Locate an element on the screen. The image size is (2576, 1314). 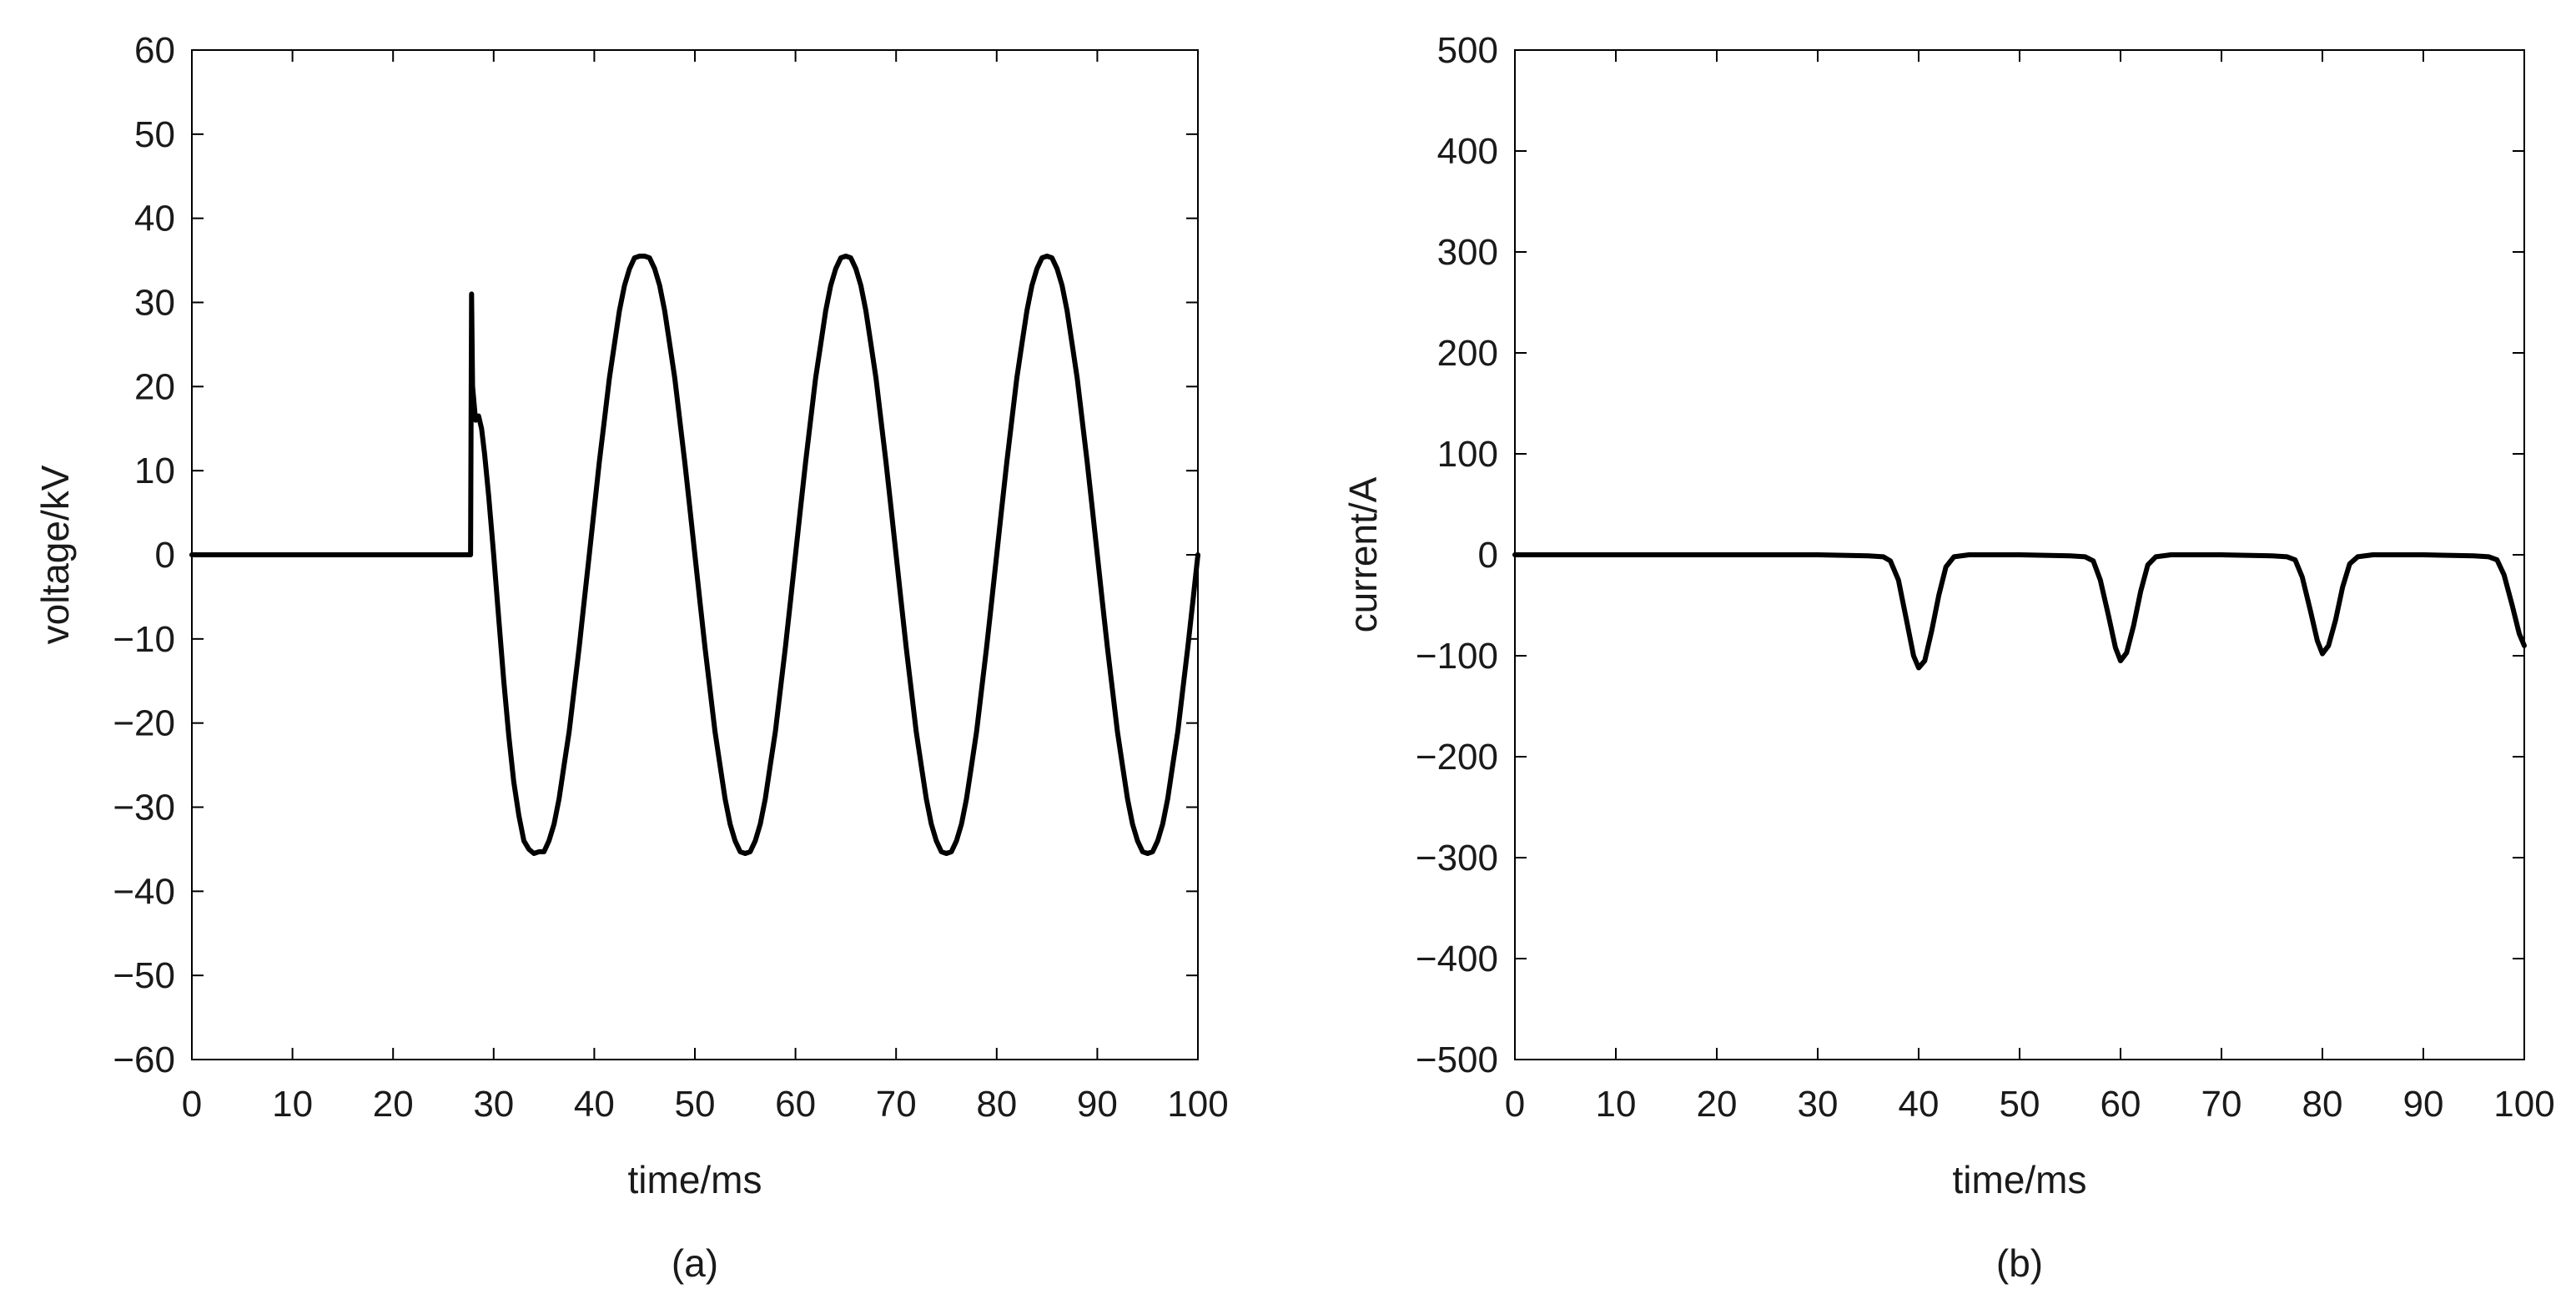
series-line is located at coordinates (2019, 611).